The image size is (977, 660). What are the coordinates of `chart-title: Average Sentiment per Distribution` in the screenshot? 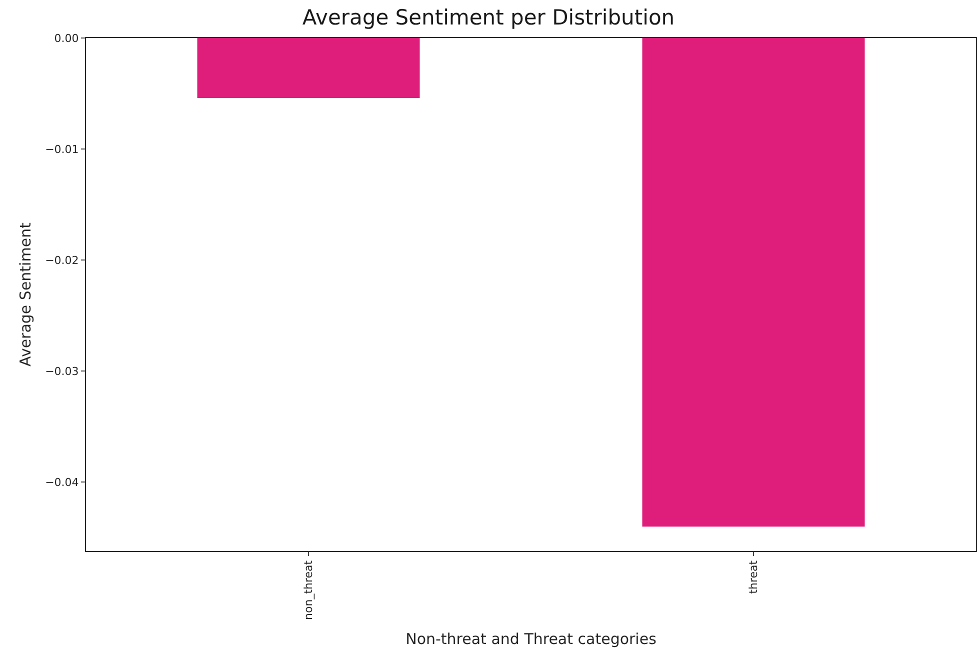 It's located at (488, 18).